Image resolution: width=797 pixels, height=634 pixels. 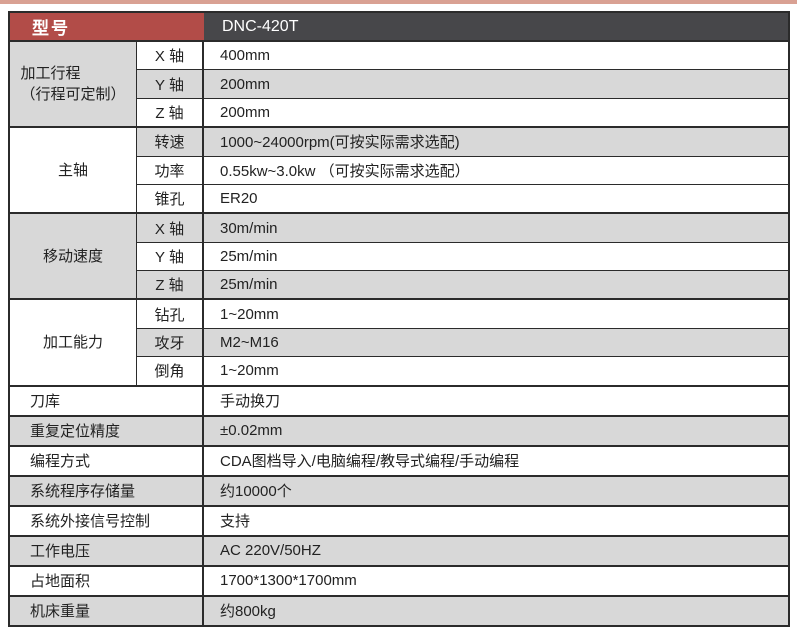 What do you see at coordinates (496, 342) in the screenshot?
I see `spec-value: M2~M16` at bounding box center [496, 342].